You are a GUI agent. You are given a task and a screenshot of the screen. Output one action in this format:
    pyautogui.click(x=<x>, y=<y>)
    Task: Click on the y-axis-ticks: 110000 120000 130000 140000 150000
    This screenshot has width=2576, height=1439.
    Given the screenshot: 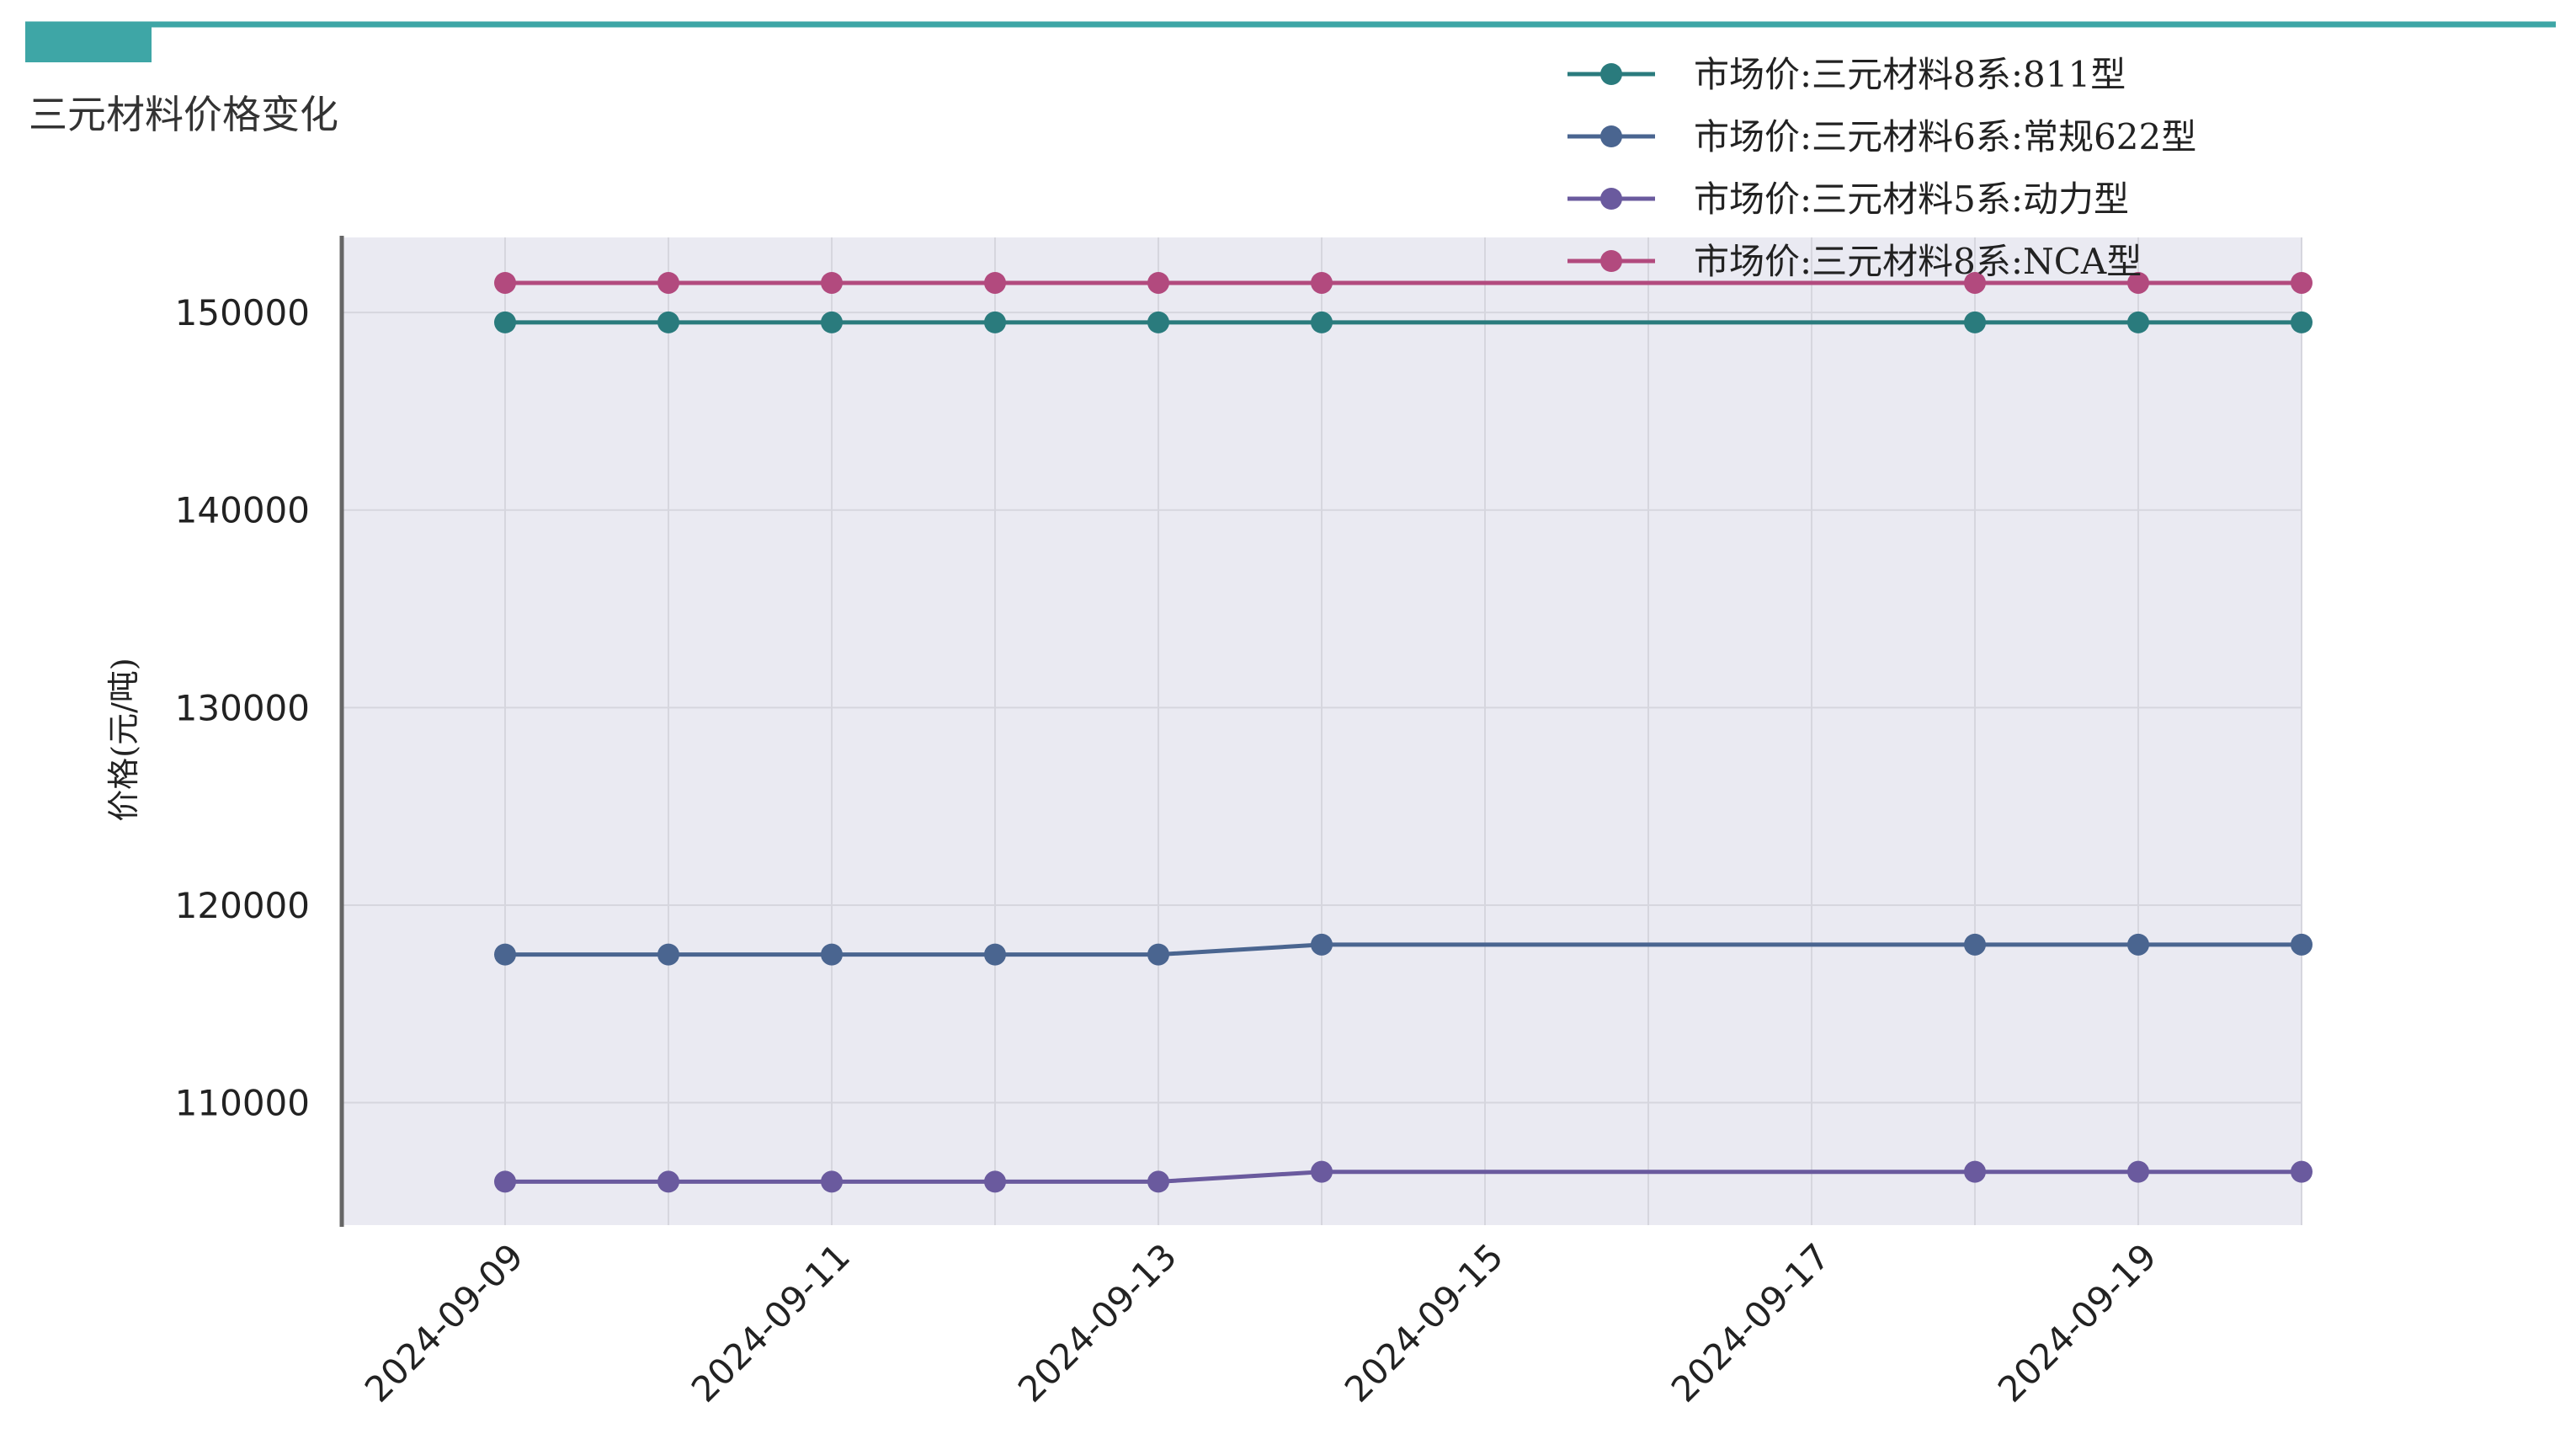 What is the action you would take?
    pyautogui.click(x=242, y=707)
    